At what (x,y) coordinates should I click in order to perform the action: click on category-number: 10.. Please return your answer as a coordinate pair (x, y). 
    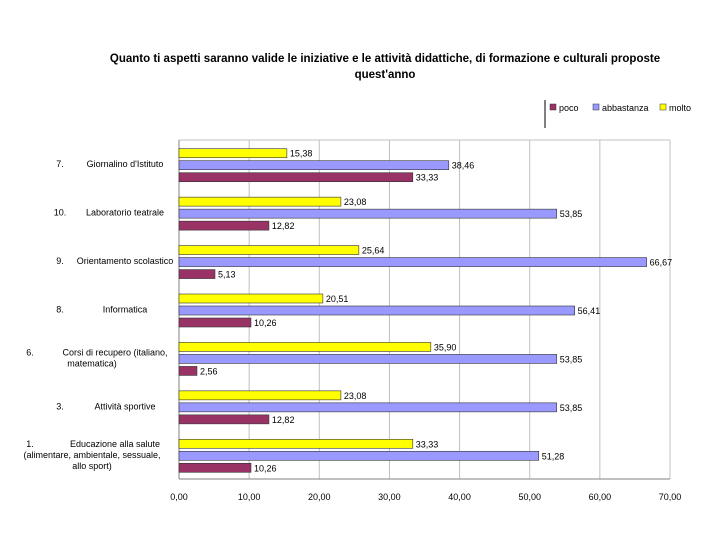
    Looking at the image, I should click on (60, 213).